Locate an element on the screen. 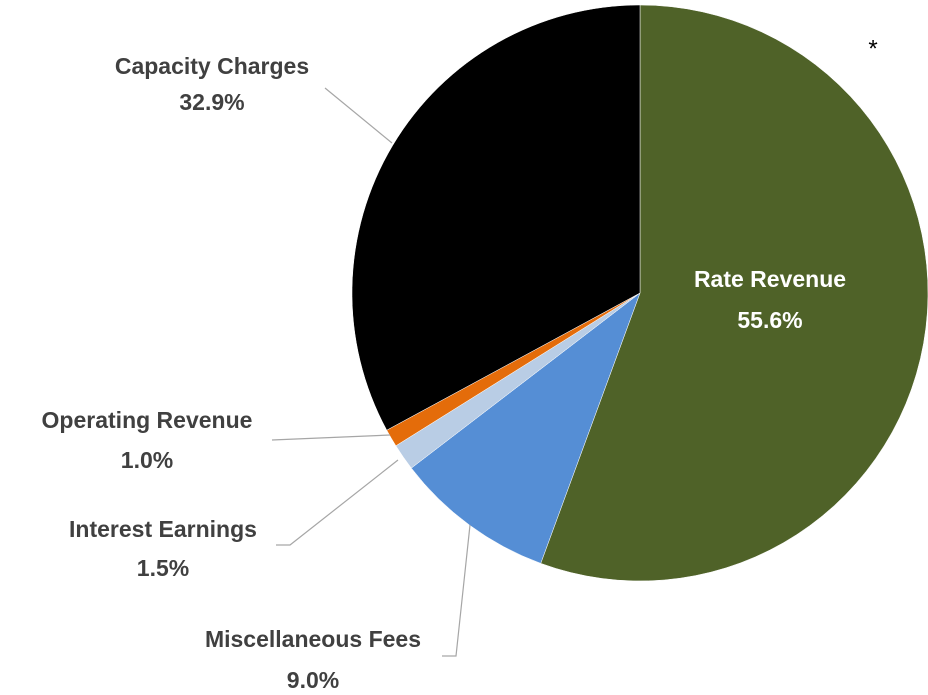 This screenshot has height=695, width=928. slice-value-label: 55.6% is located at coordinates (769, 320).